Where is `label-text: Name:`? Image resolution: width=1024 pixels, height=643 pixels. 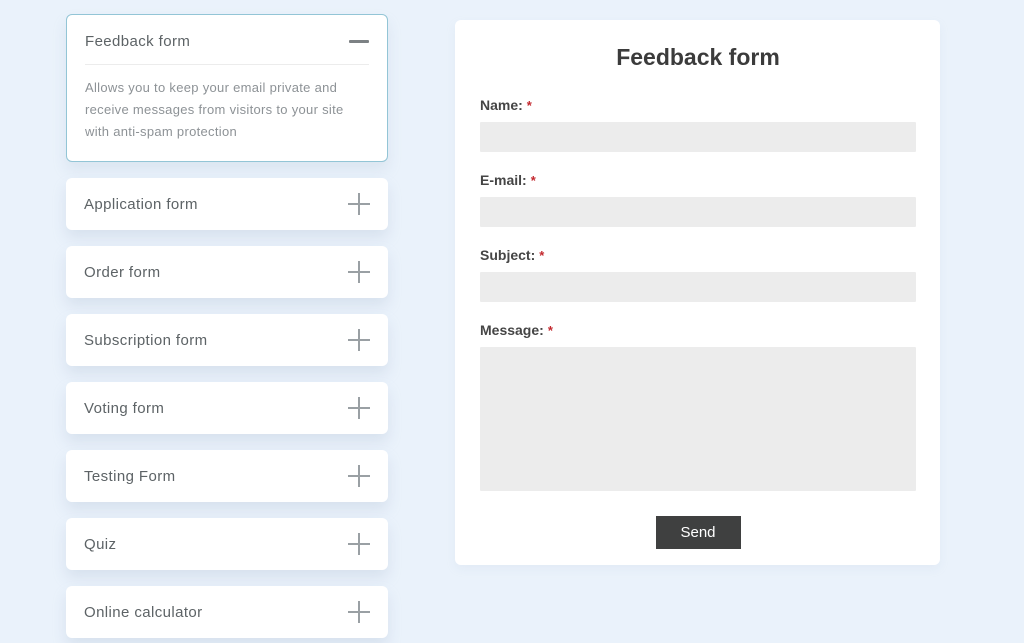
label-text: Name: is located at coordinates (501, 105).